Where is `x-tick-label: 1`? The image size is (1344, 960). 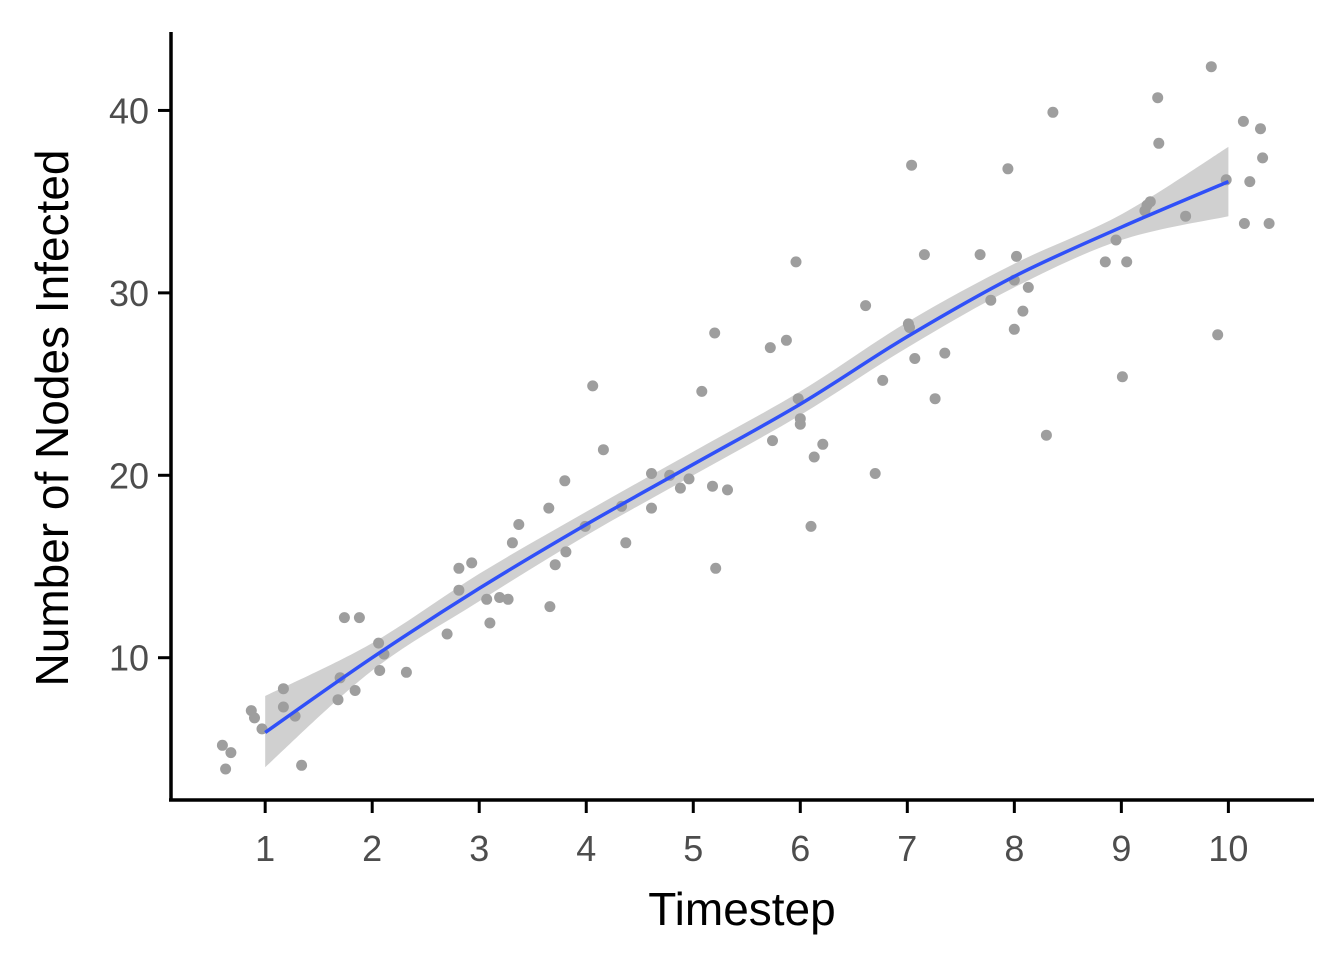 x-tick-label: 1 is located at coordinates (265, 848).